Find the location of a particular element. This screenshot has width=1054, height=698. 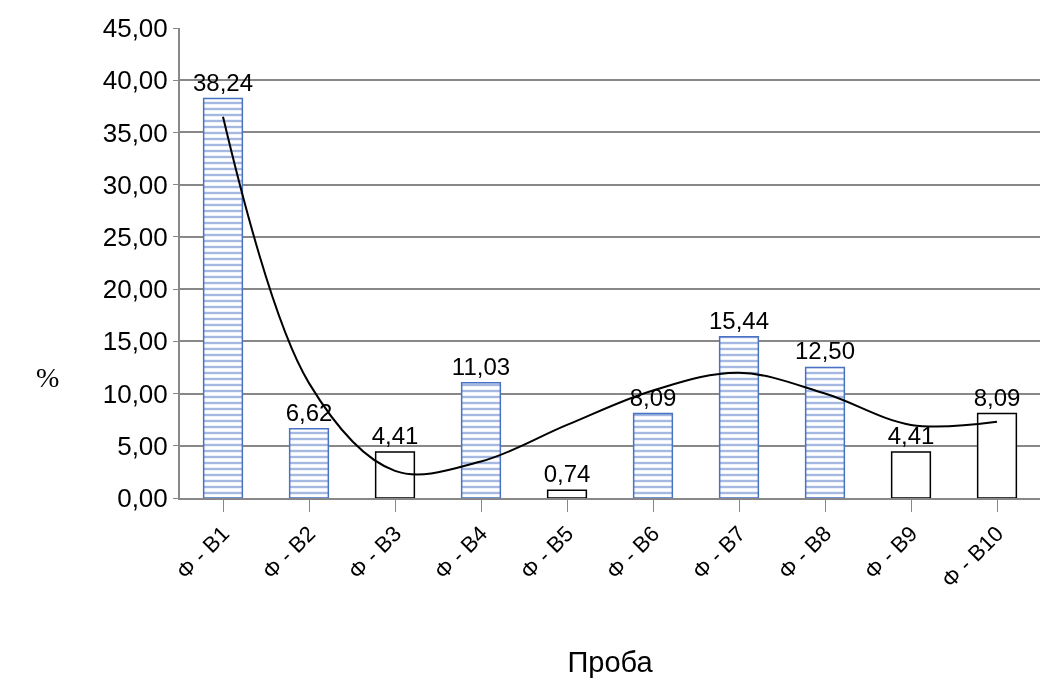

x-tick-label: Φ - B8 is located at coordinates (805, 552).